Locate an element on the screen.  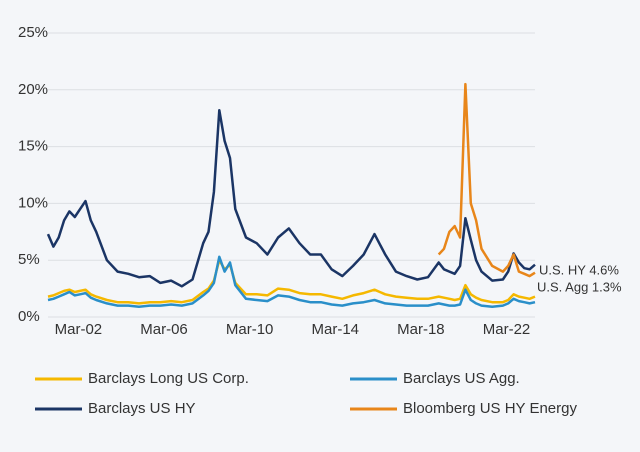
y-tick-label: 5% is located at coordinates (29, 259).